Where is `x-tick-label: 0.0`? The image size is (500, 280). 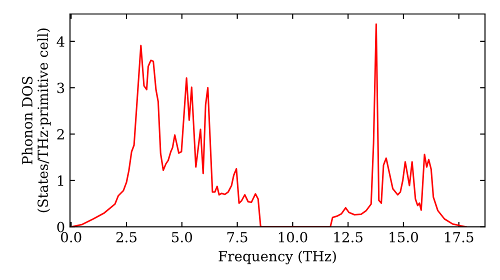 x-tick-label: 0.0 is located at coordinates (71, 237).